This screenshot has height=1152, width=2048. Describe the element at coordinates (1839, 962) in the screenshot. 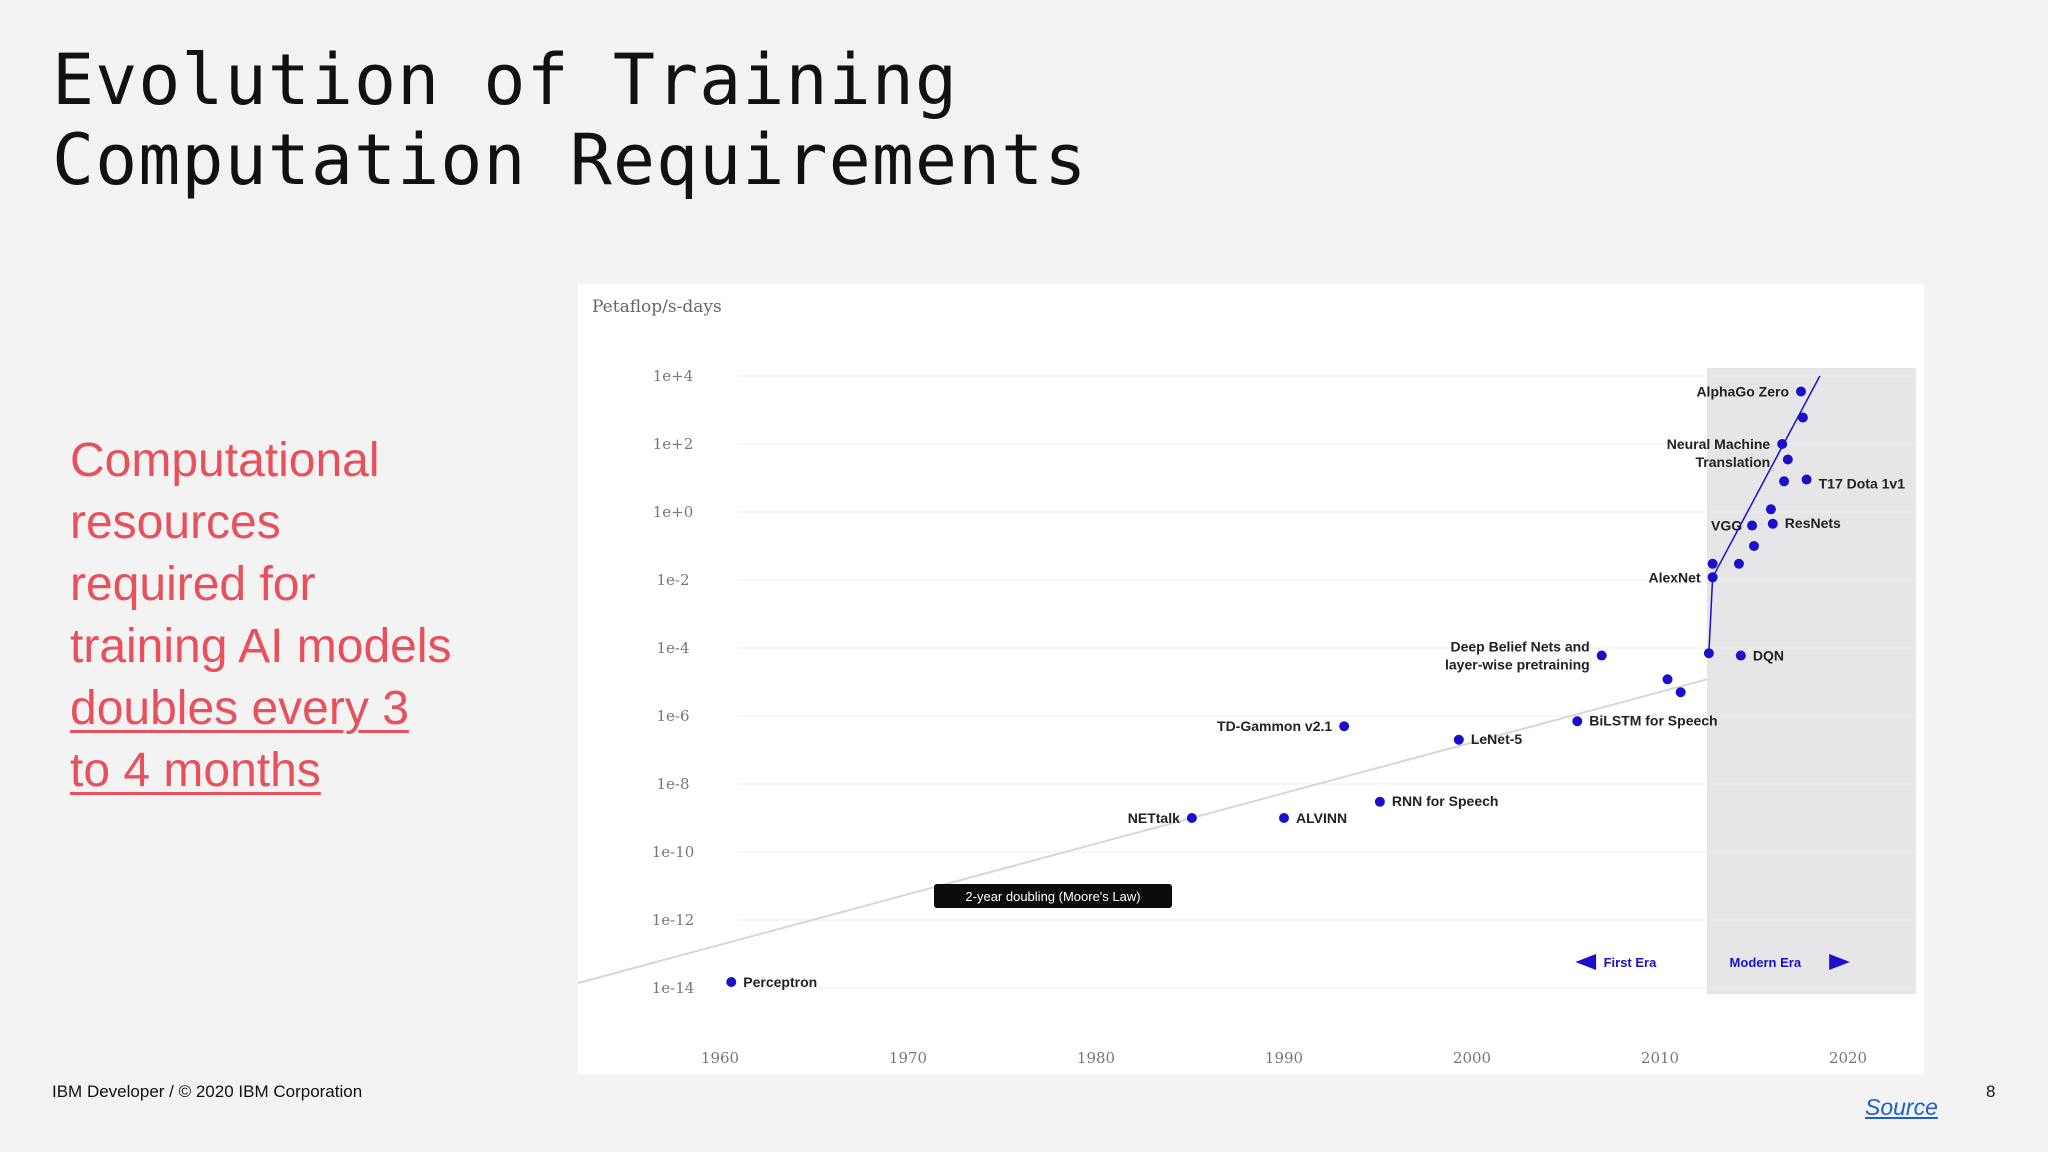

I see `modern-era-arrow-icon` at that location.